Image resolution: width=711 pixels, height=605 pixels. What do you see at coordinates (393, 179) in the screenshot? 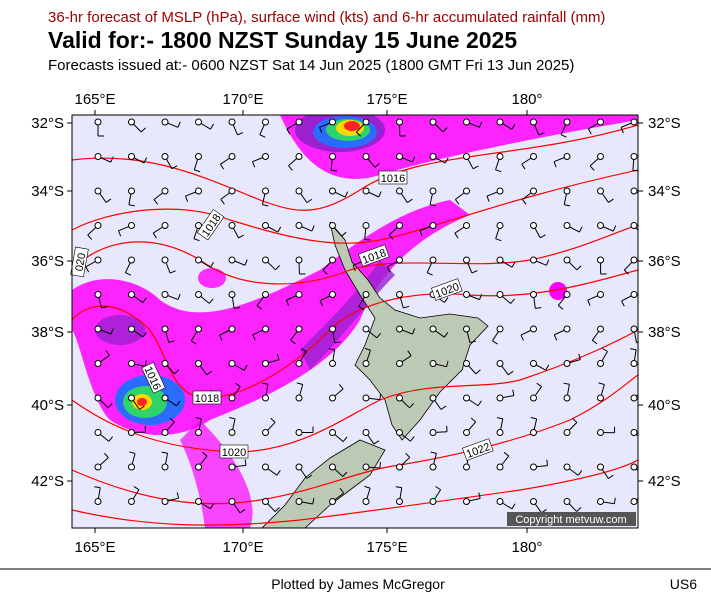
I see `isobar-label-text: 1016` at bounding box center [393, 179].